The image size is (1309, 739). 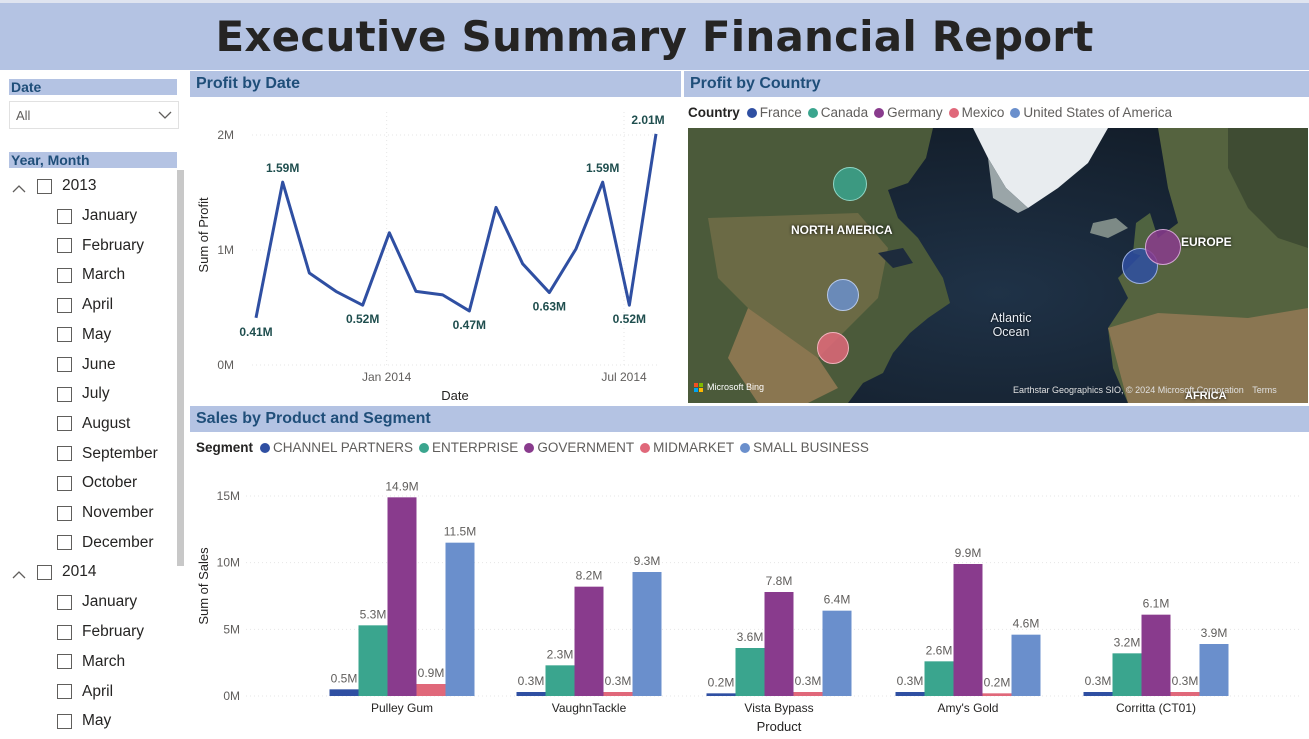 What do you see at coordinates (107, 454) in the screenshot?
I see `month-node-2013-september: September` at bounding box center [107, 454].